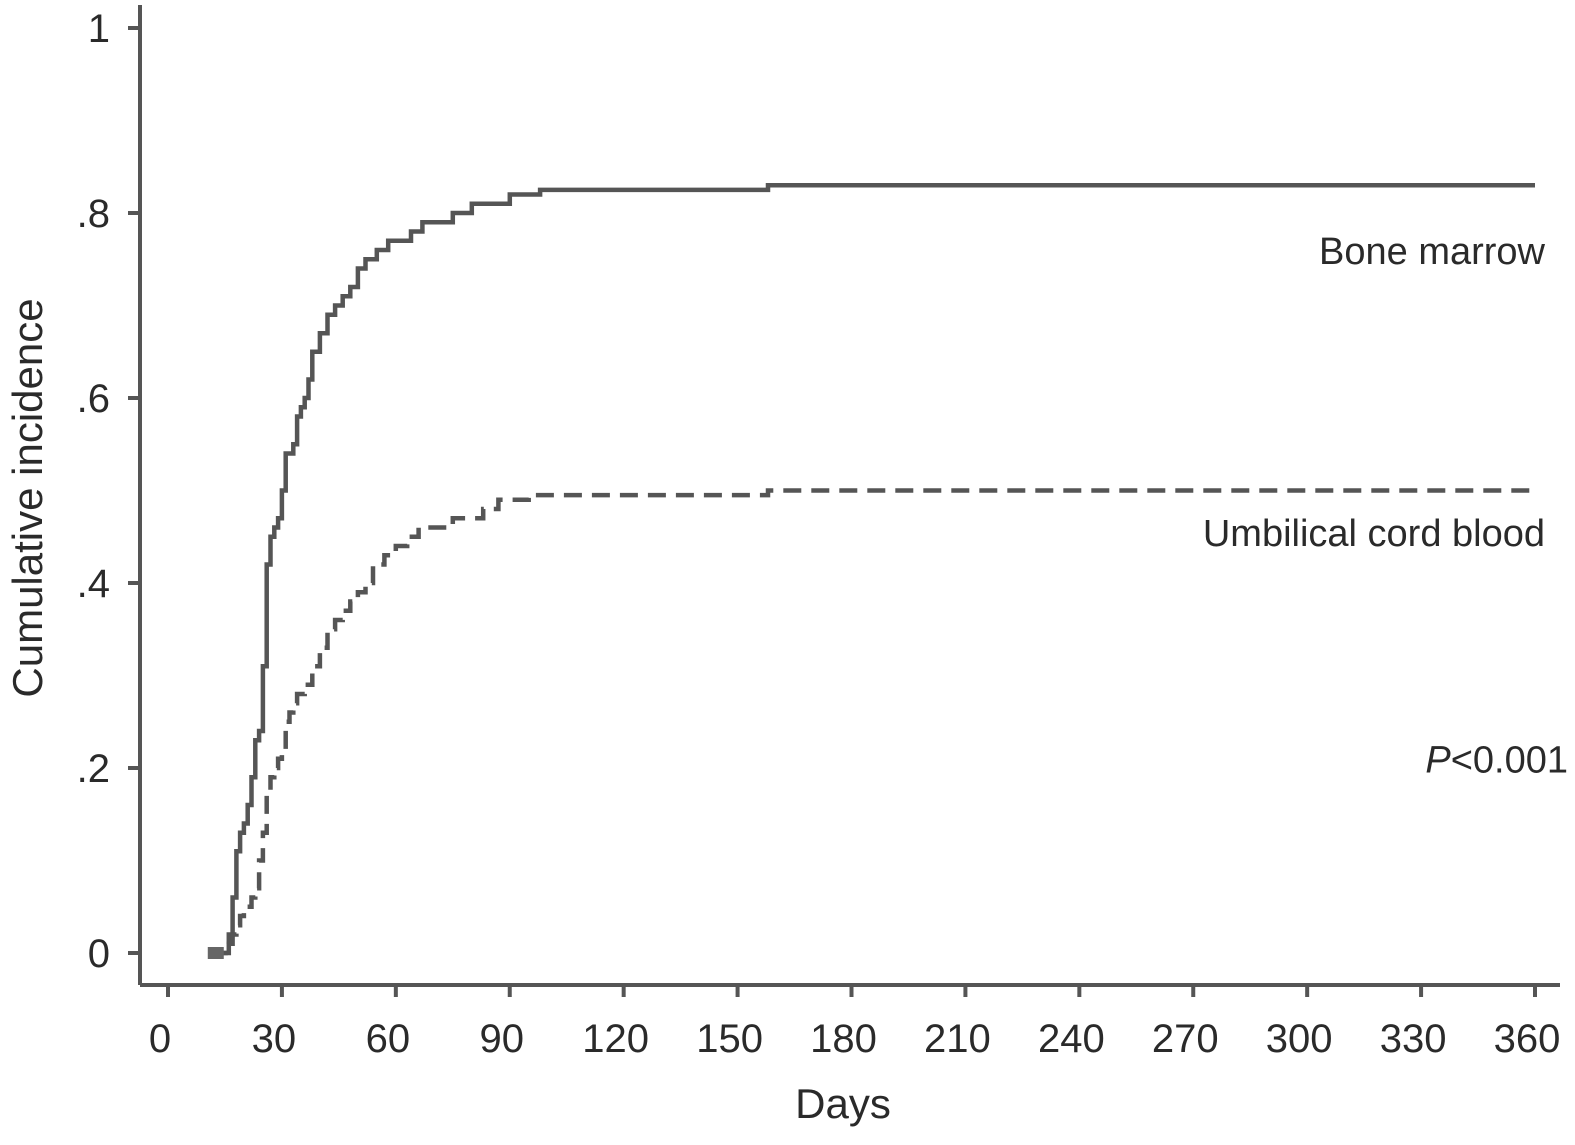  I want to click on x-tick-label: 120, so click(615, 1039).